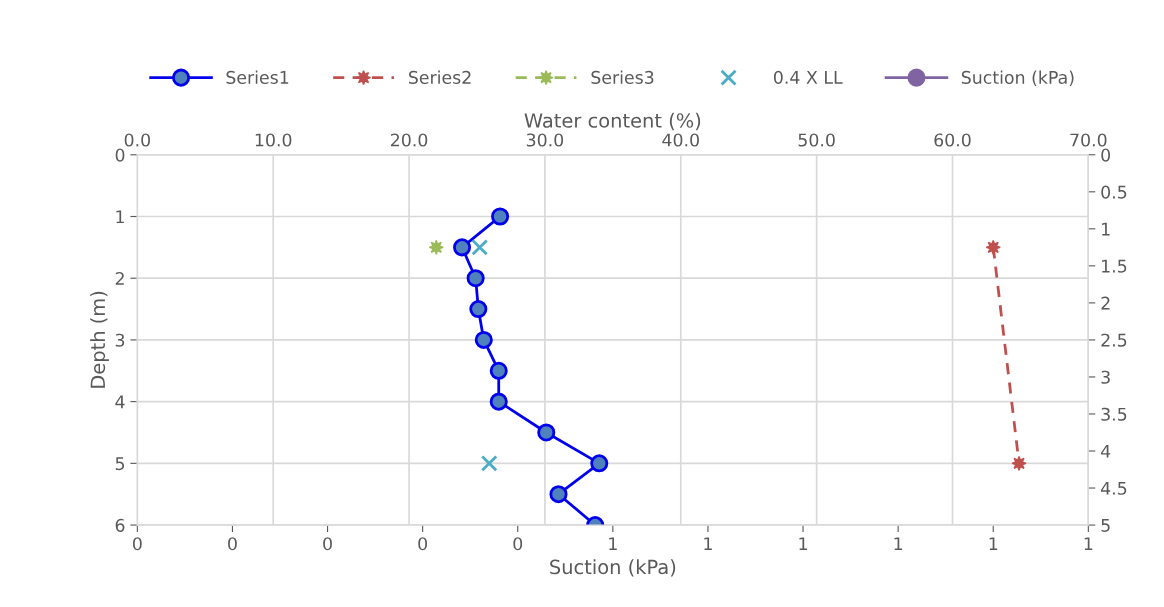 Image resolution: width=1164 pixels, height=607 pixels. What do you see at coordinates (545, 140) in the screenshot?
I see `x2-tick-label: 30.0` at bounding box center [545, 140].